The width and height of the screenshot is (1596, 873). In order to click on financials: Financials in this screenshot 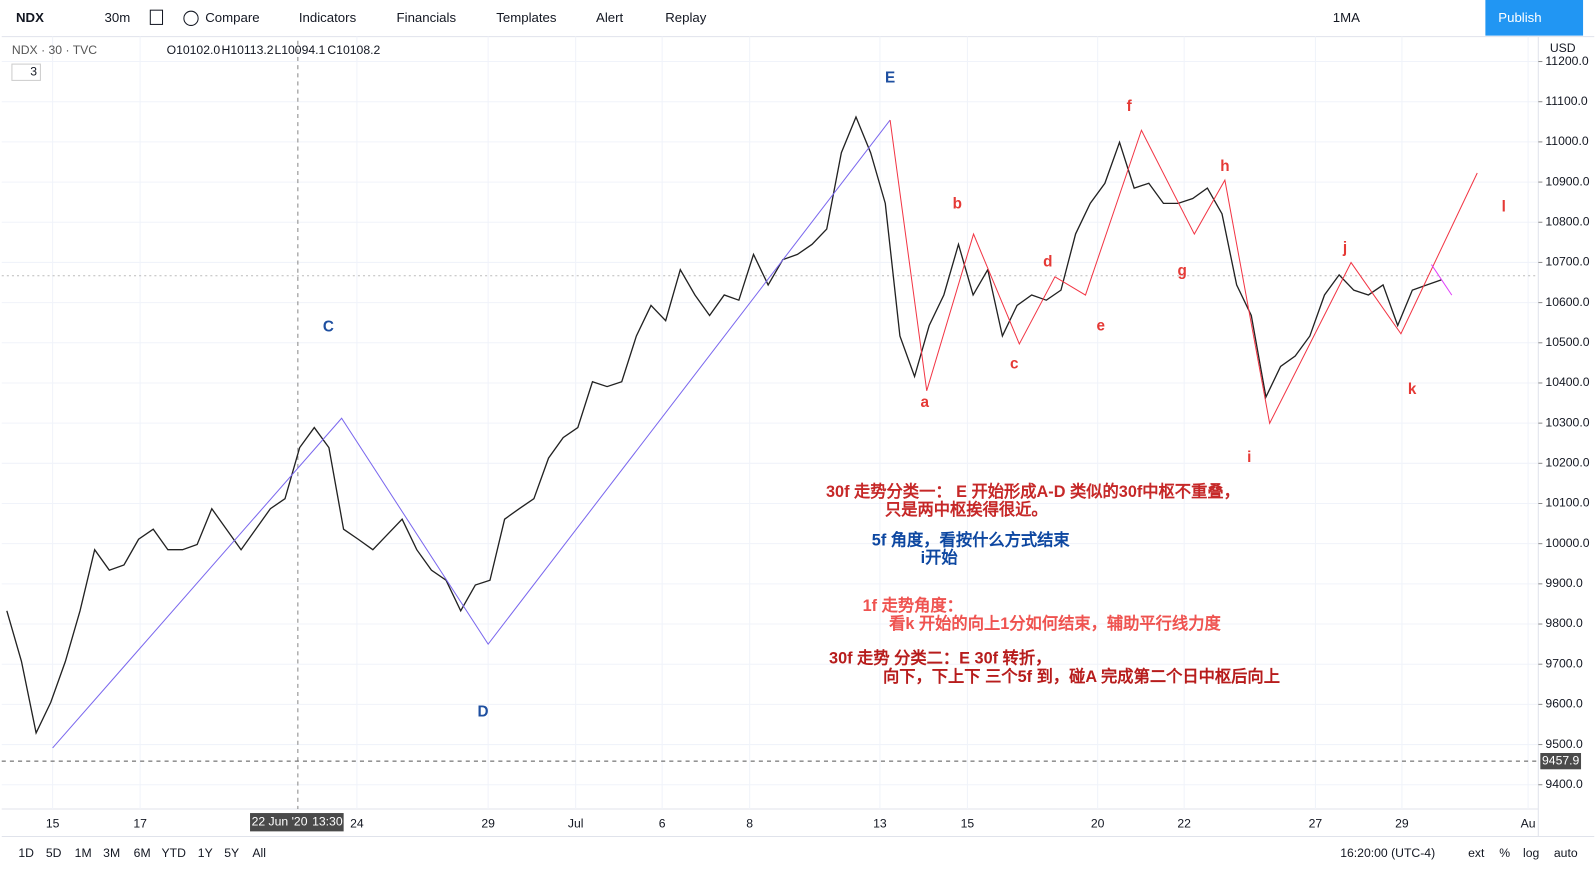, I will do `click(427, 17)`.